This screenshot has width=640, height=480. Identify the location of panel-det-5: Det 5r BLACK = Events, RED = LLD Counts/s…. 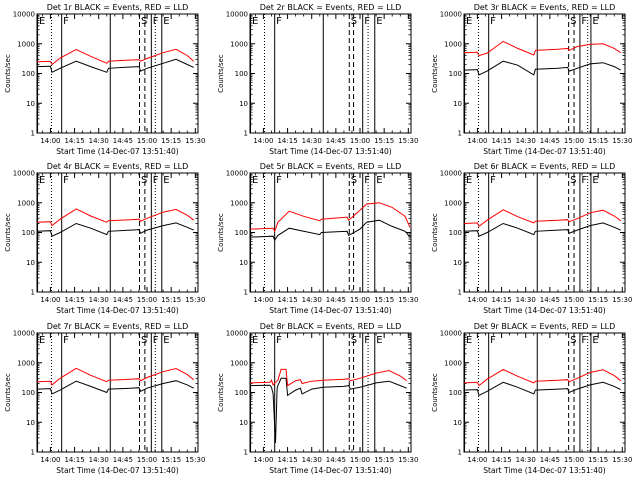
(317, 238).